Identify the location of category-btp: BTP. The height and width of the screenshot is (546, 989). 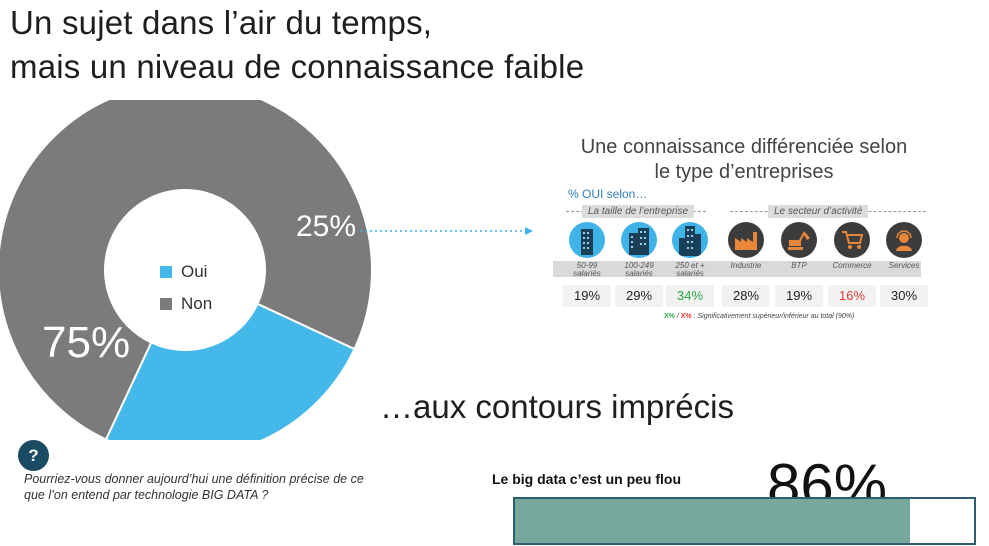
(799, 246).